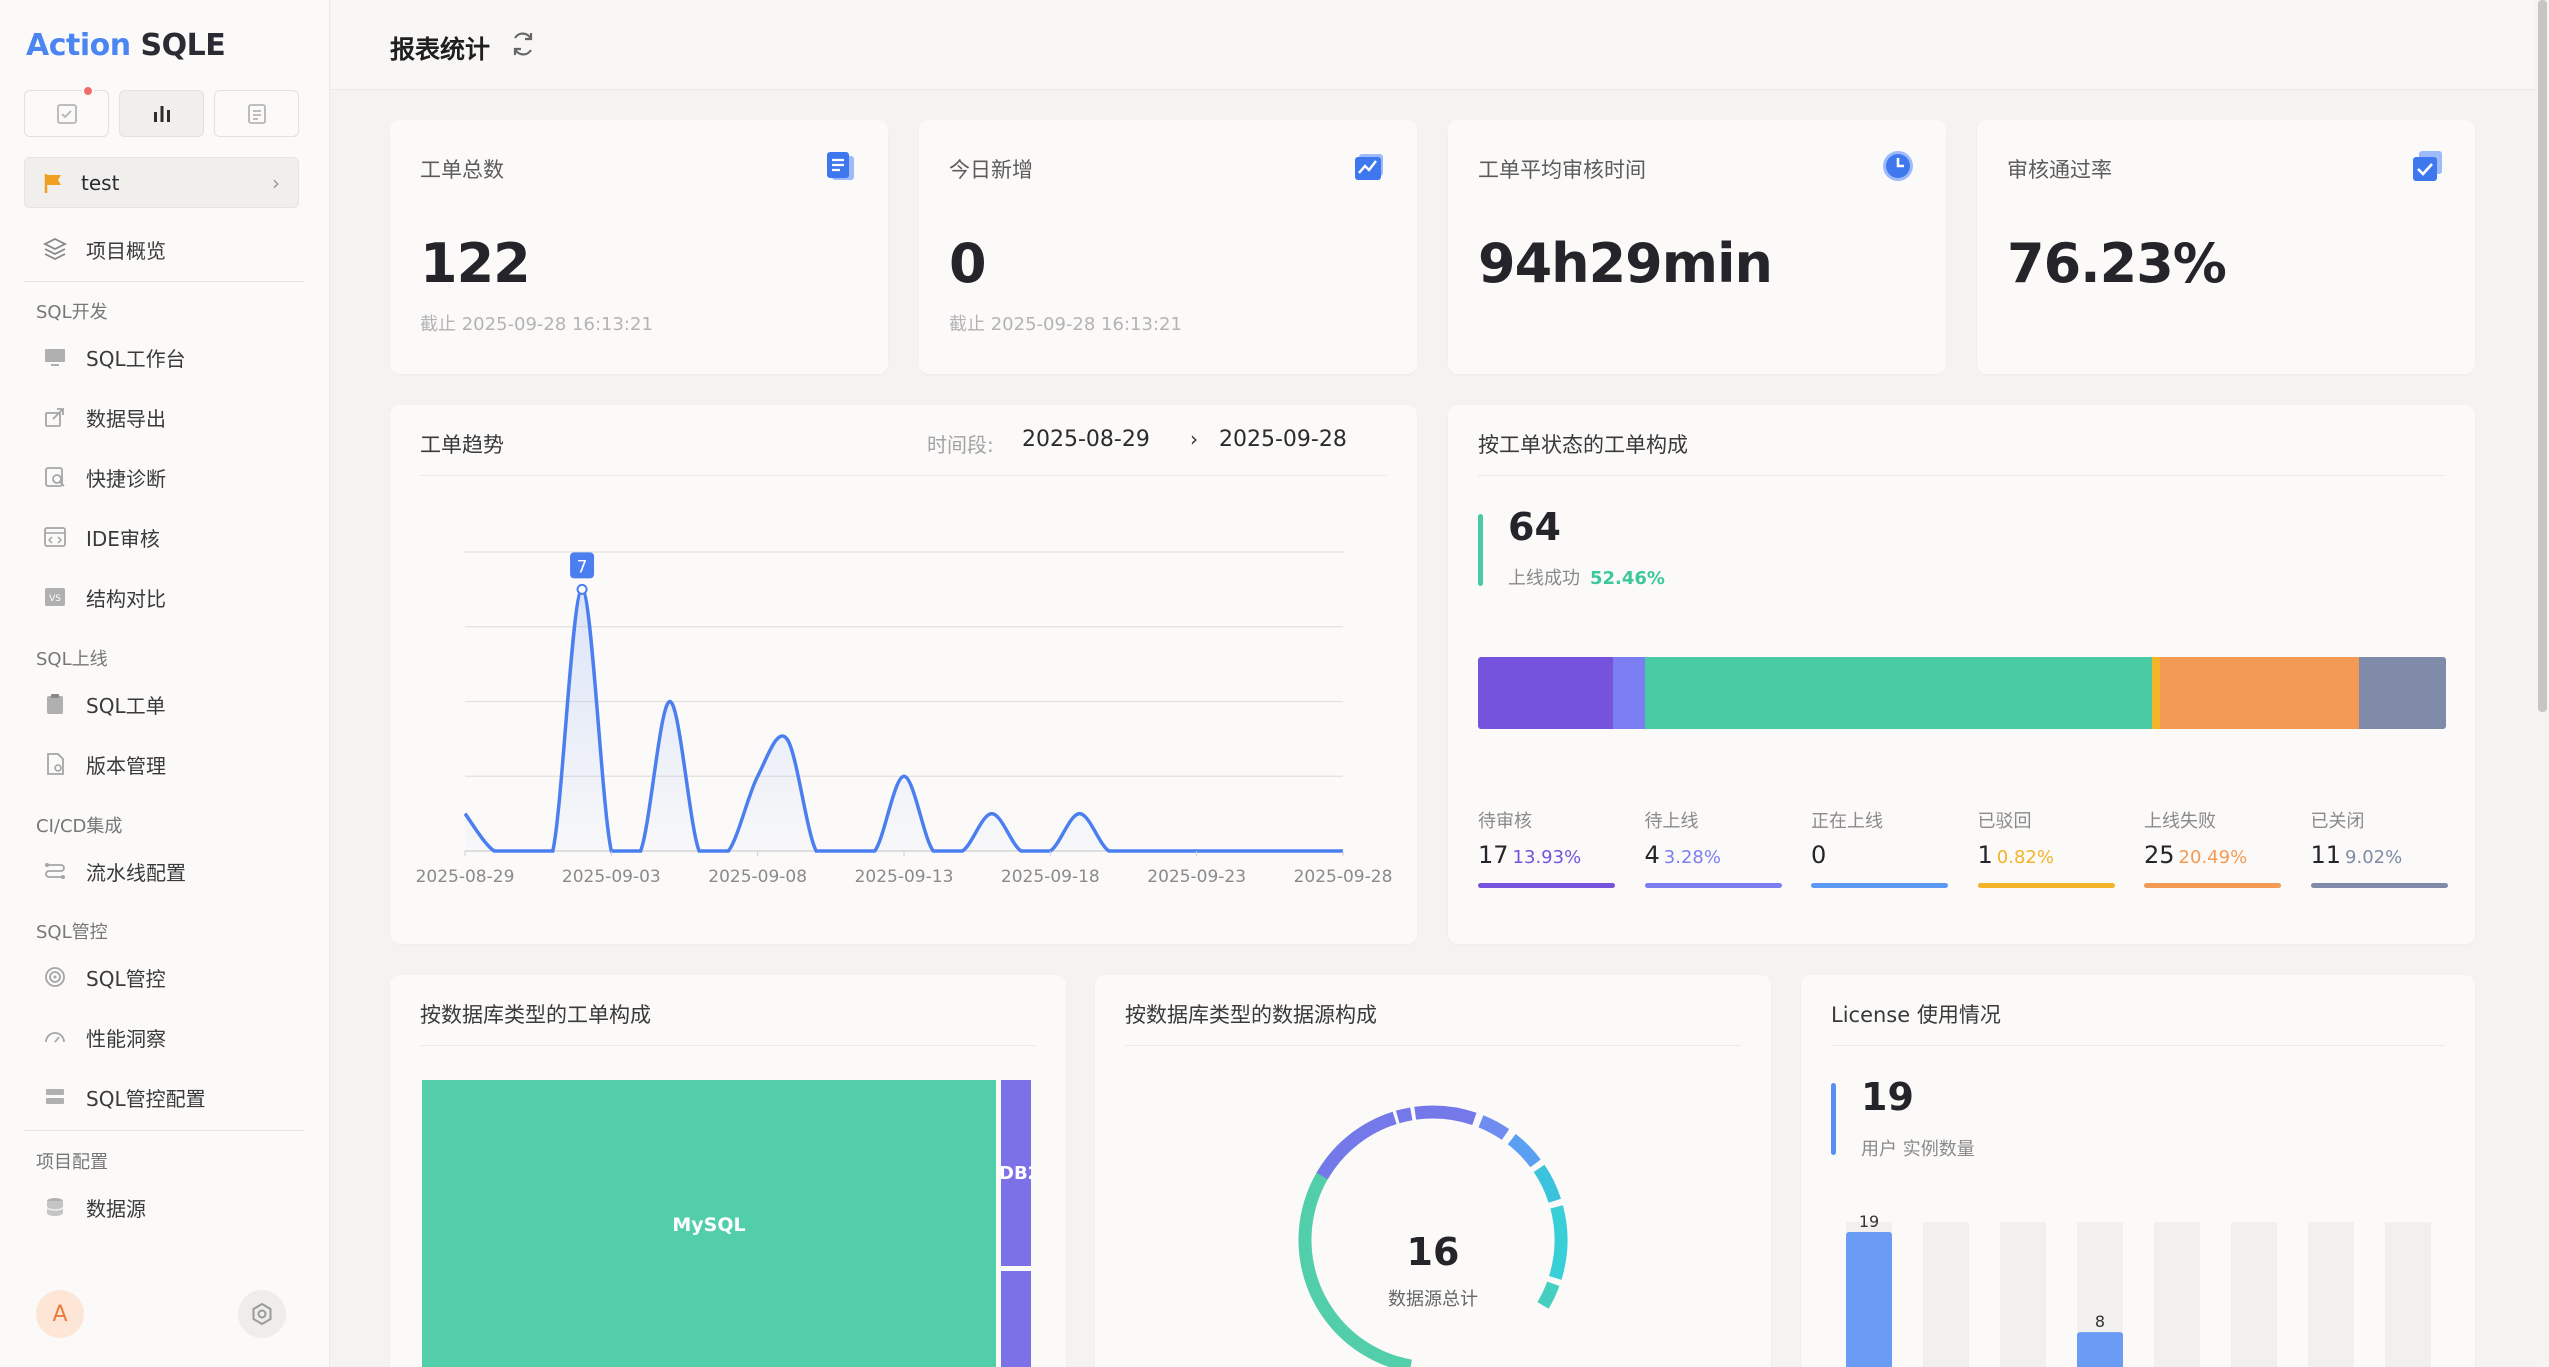 The image size is (2549, 1367). What do you see at coordinates (639, 247) in the screenshot?
I see `stat-card-total-tickets: 工单总数 122 截止 2025-09-28 16:13:21` at bounding box center [639, 247].